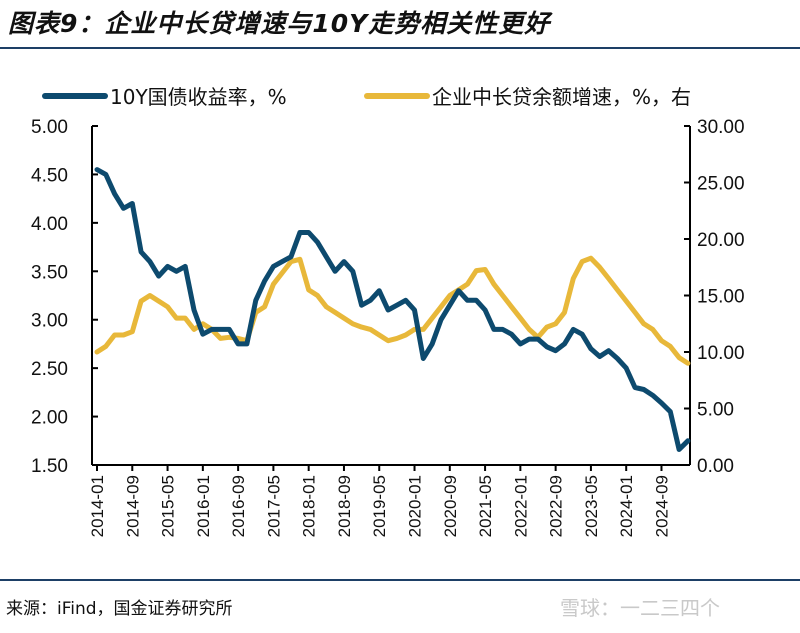 The height and width of the screenshot is (633, 800). Describe the element at coordinates (49, 127) in the screenshot. I see `left-tick-label: 5.00` at that location.